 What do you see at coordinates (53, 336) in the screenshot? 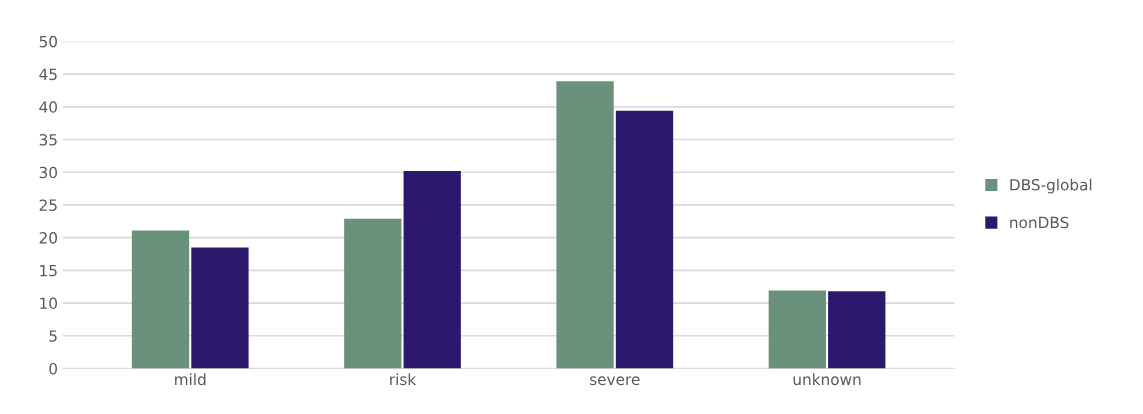
I see `y-tick-label: 5` at bounding box center [53, 336].